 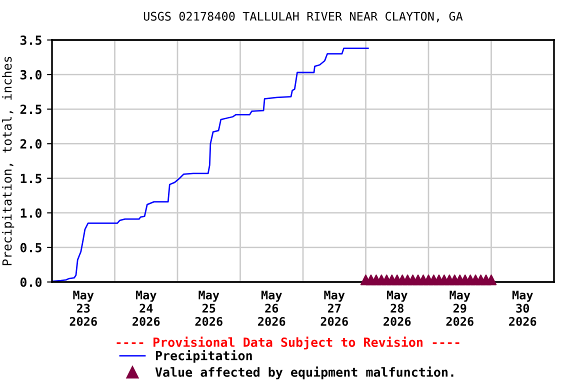 What do you see at coordinates (208, 308) in the screenshot?
I see `x-tick-label: May 25 2026` at bounding box center [208, 308].